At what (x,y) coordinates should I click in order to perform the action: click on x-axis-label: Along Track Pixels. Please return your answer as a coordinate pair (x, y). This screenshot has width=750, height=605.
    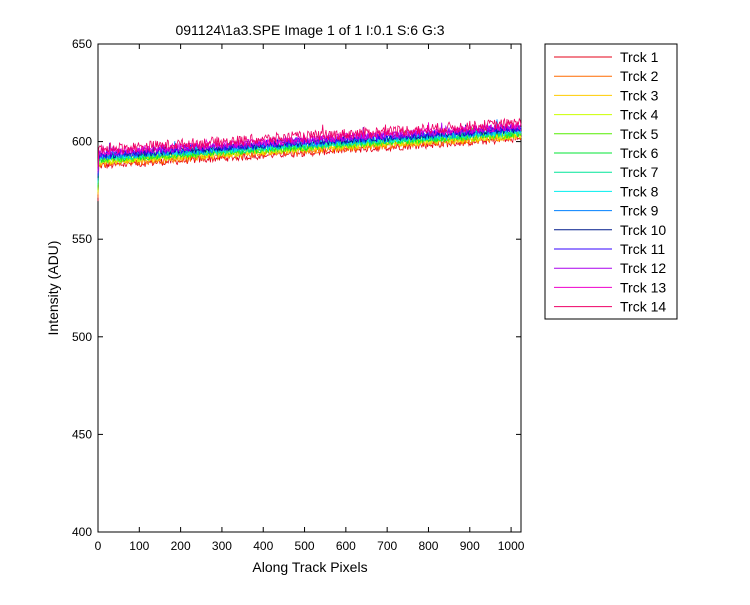
    Looking at the image, I should click on (309, 567).